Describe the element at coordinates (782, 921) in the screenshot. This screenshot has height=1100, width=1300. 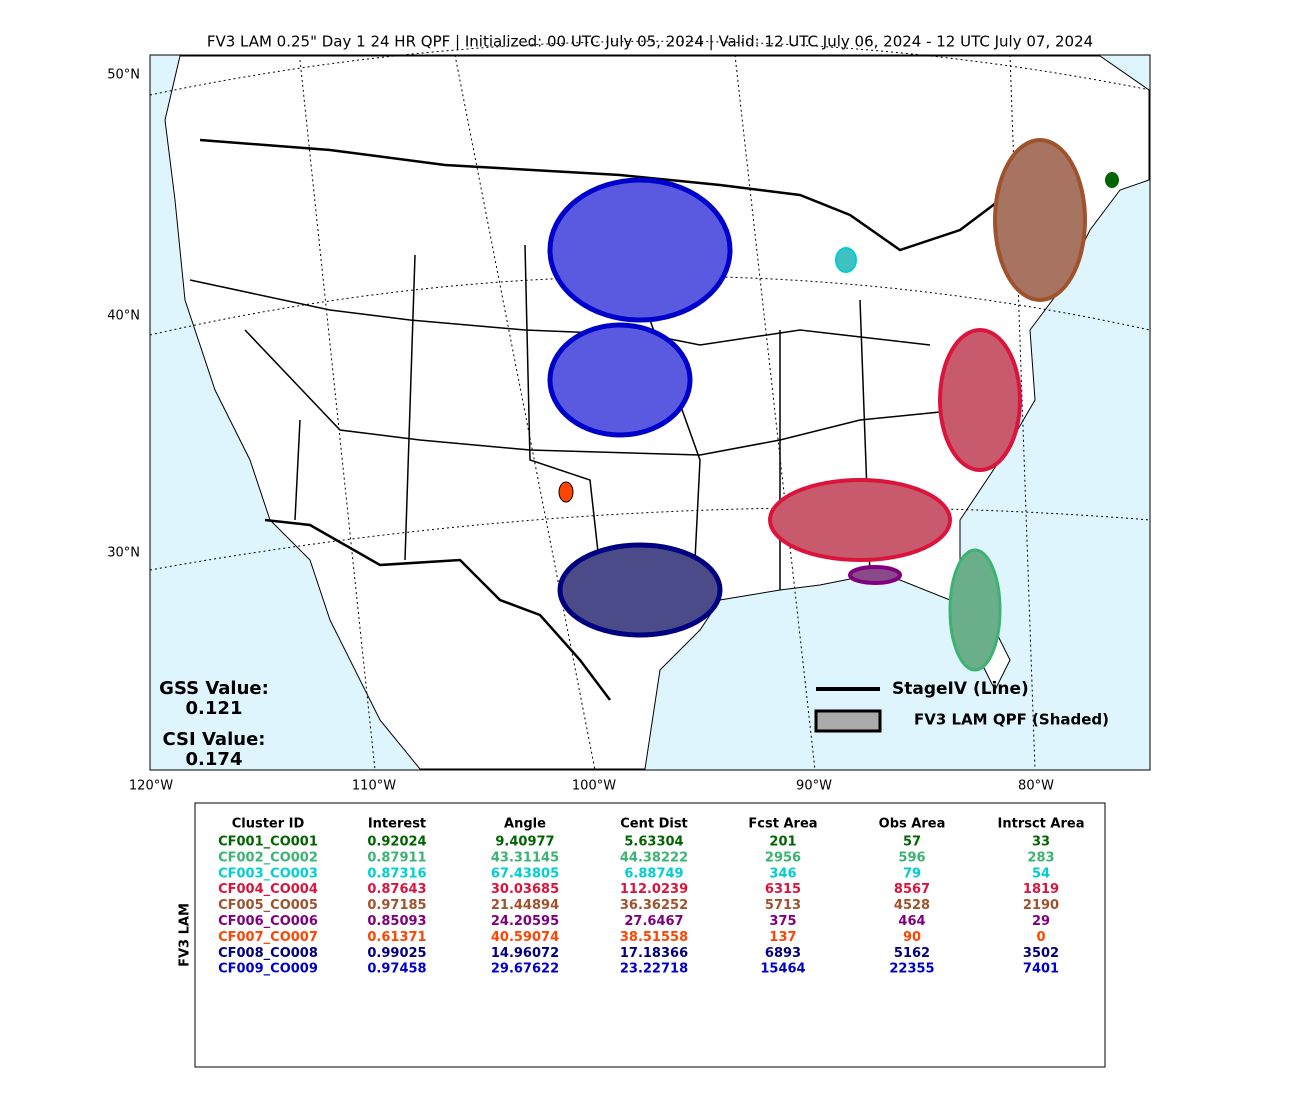
I see `table-cell: 375` at that location.